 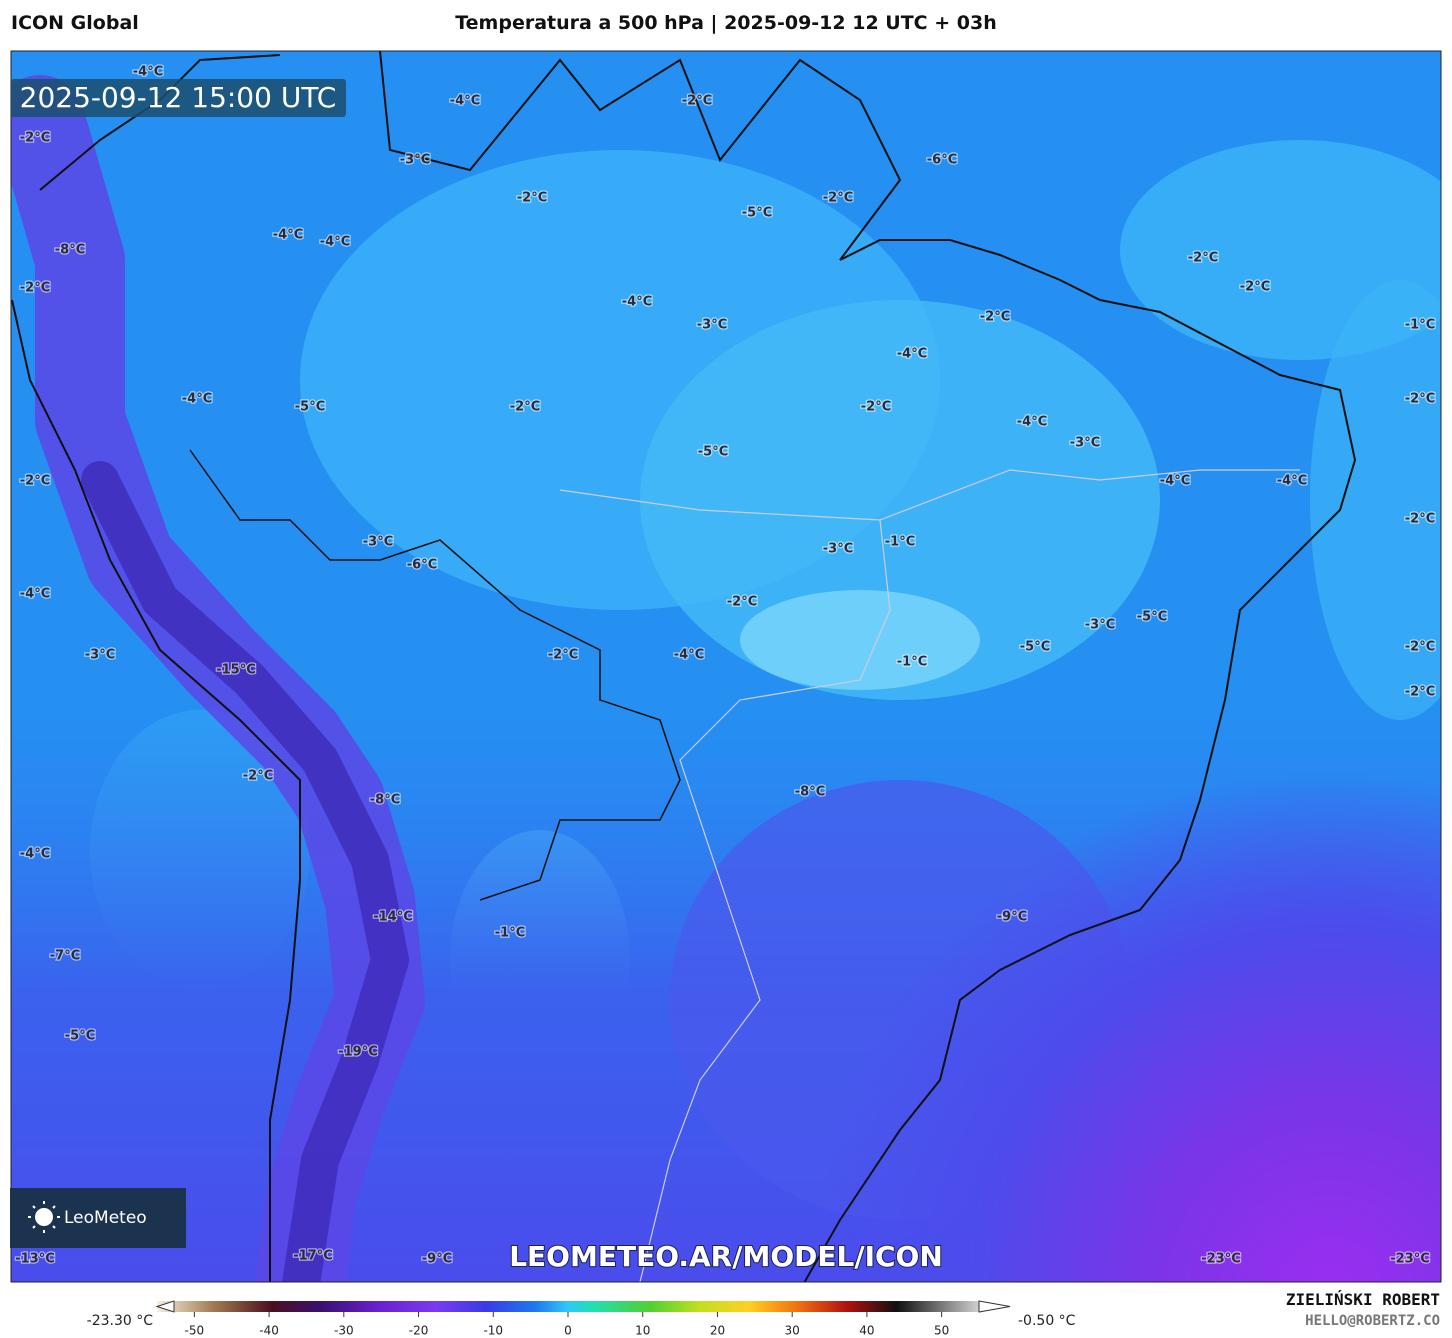 What do you see at coordinates (419, 1331) in the screenshot?
I see `colorbar-tick-label: -20` at bounding box center [419, 1331].